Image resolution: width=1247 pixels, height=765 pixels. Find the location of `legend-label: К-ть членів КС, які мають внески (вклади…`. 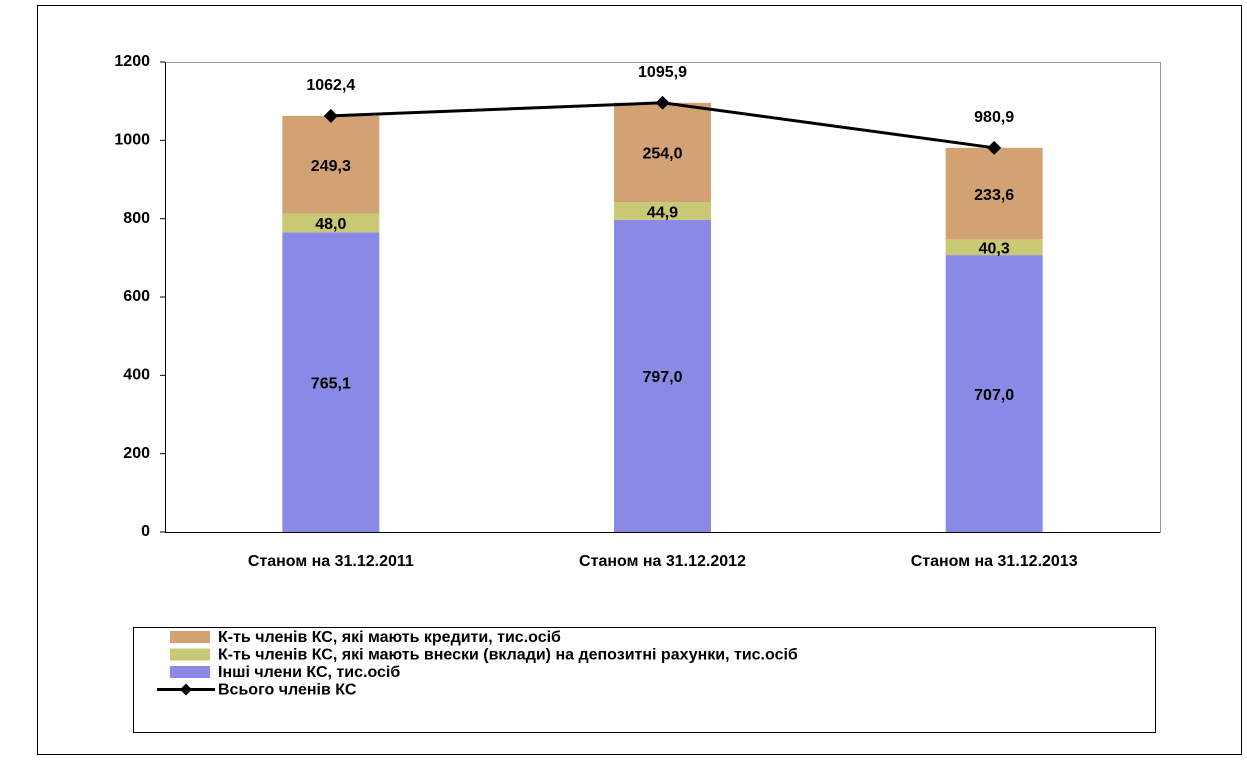

legend-label: К-ть членів КС, які мають внески (вклади… is located at coordinates (508, 655).